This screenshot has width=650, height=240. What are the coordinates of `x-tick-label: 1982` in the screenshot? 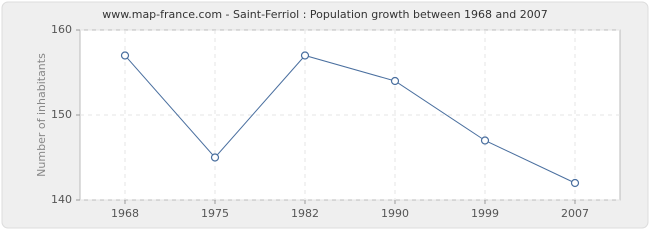 It's located at (305, 213).